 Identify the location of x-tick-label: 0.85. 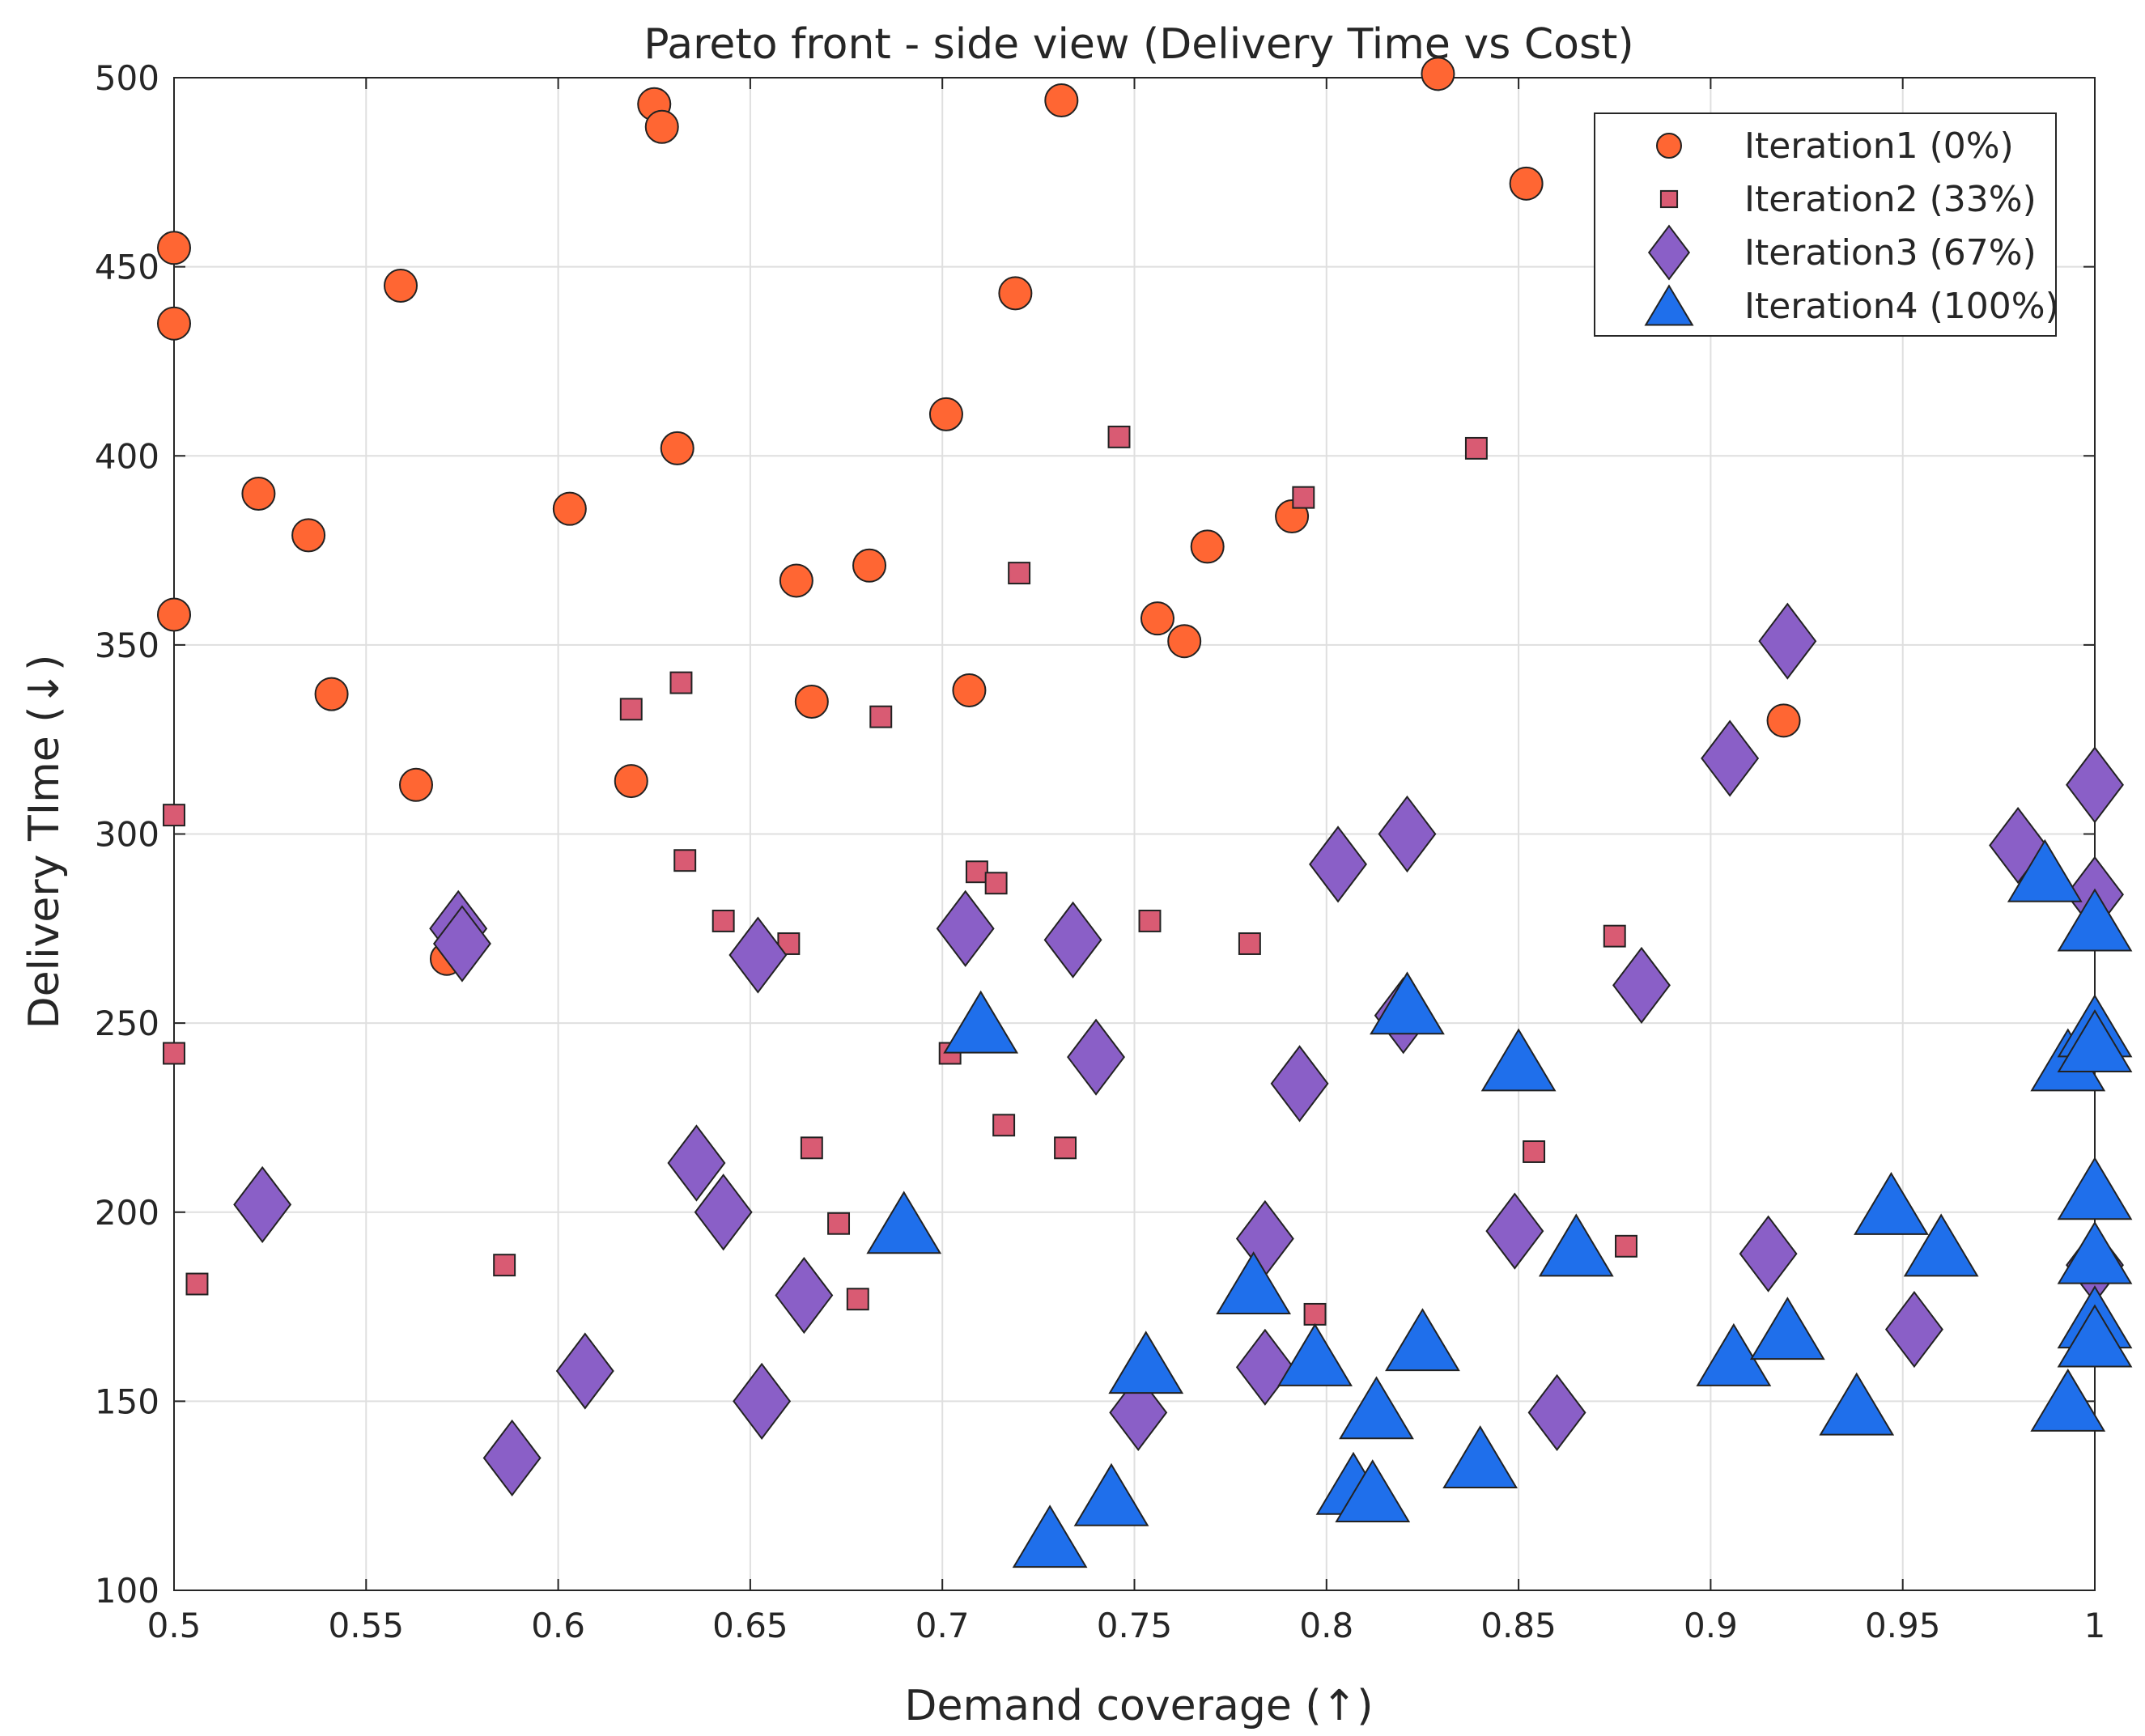
(1518, 1625).